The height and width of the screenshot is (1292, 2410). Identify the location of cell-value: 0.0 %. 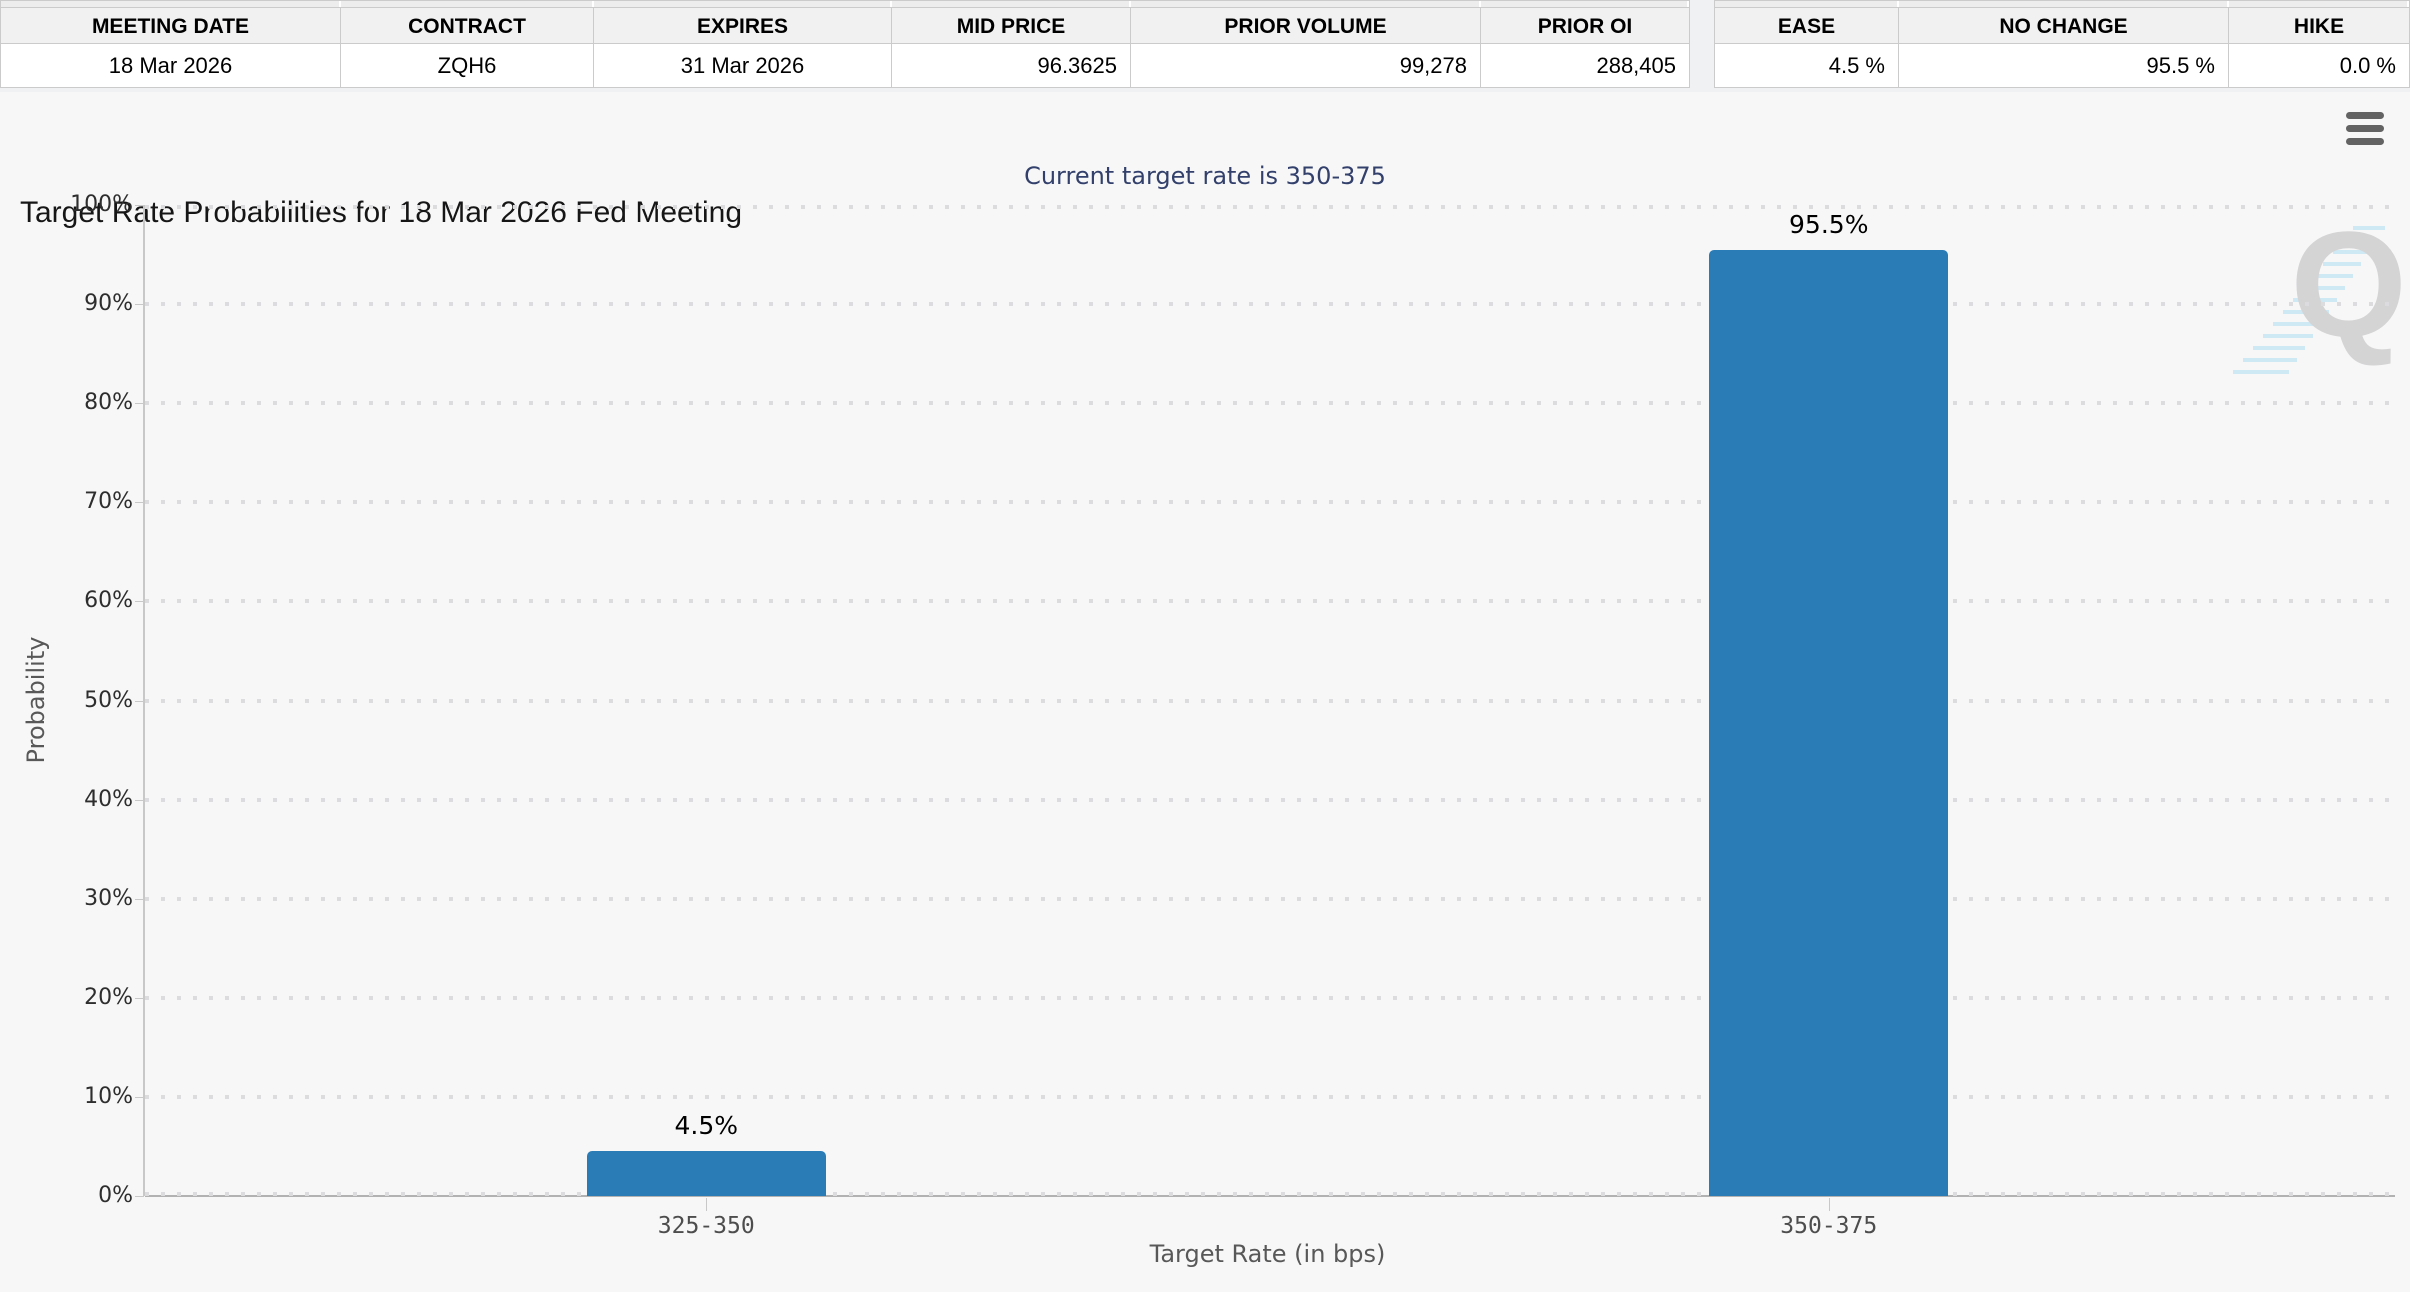
(2319, 65).